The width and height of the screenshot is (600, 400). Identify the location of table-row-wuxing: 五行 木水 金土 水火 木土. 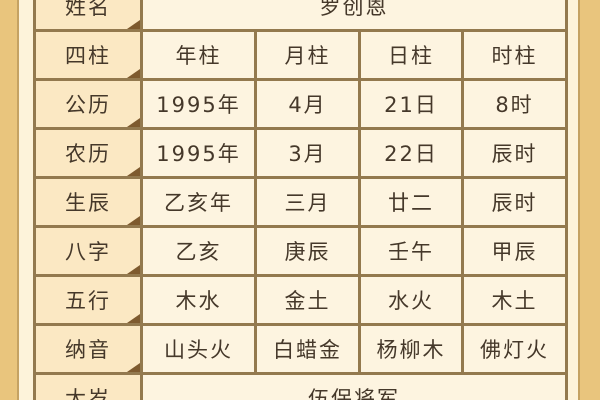
(300, 300).